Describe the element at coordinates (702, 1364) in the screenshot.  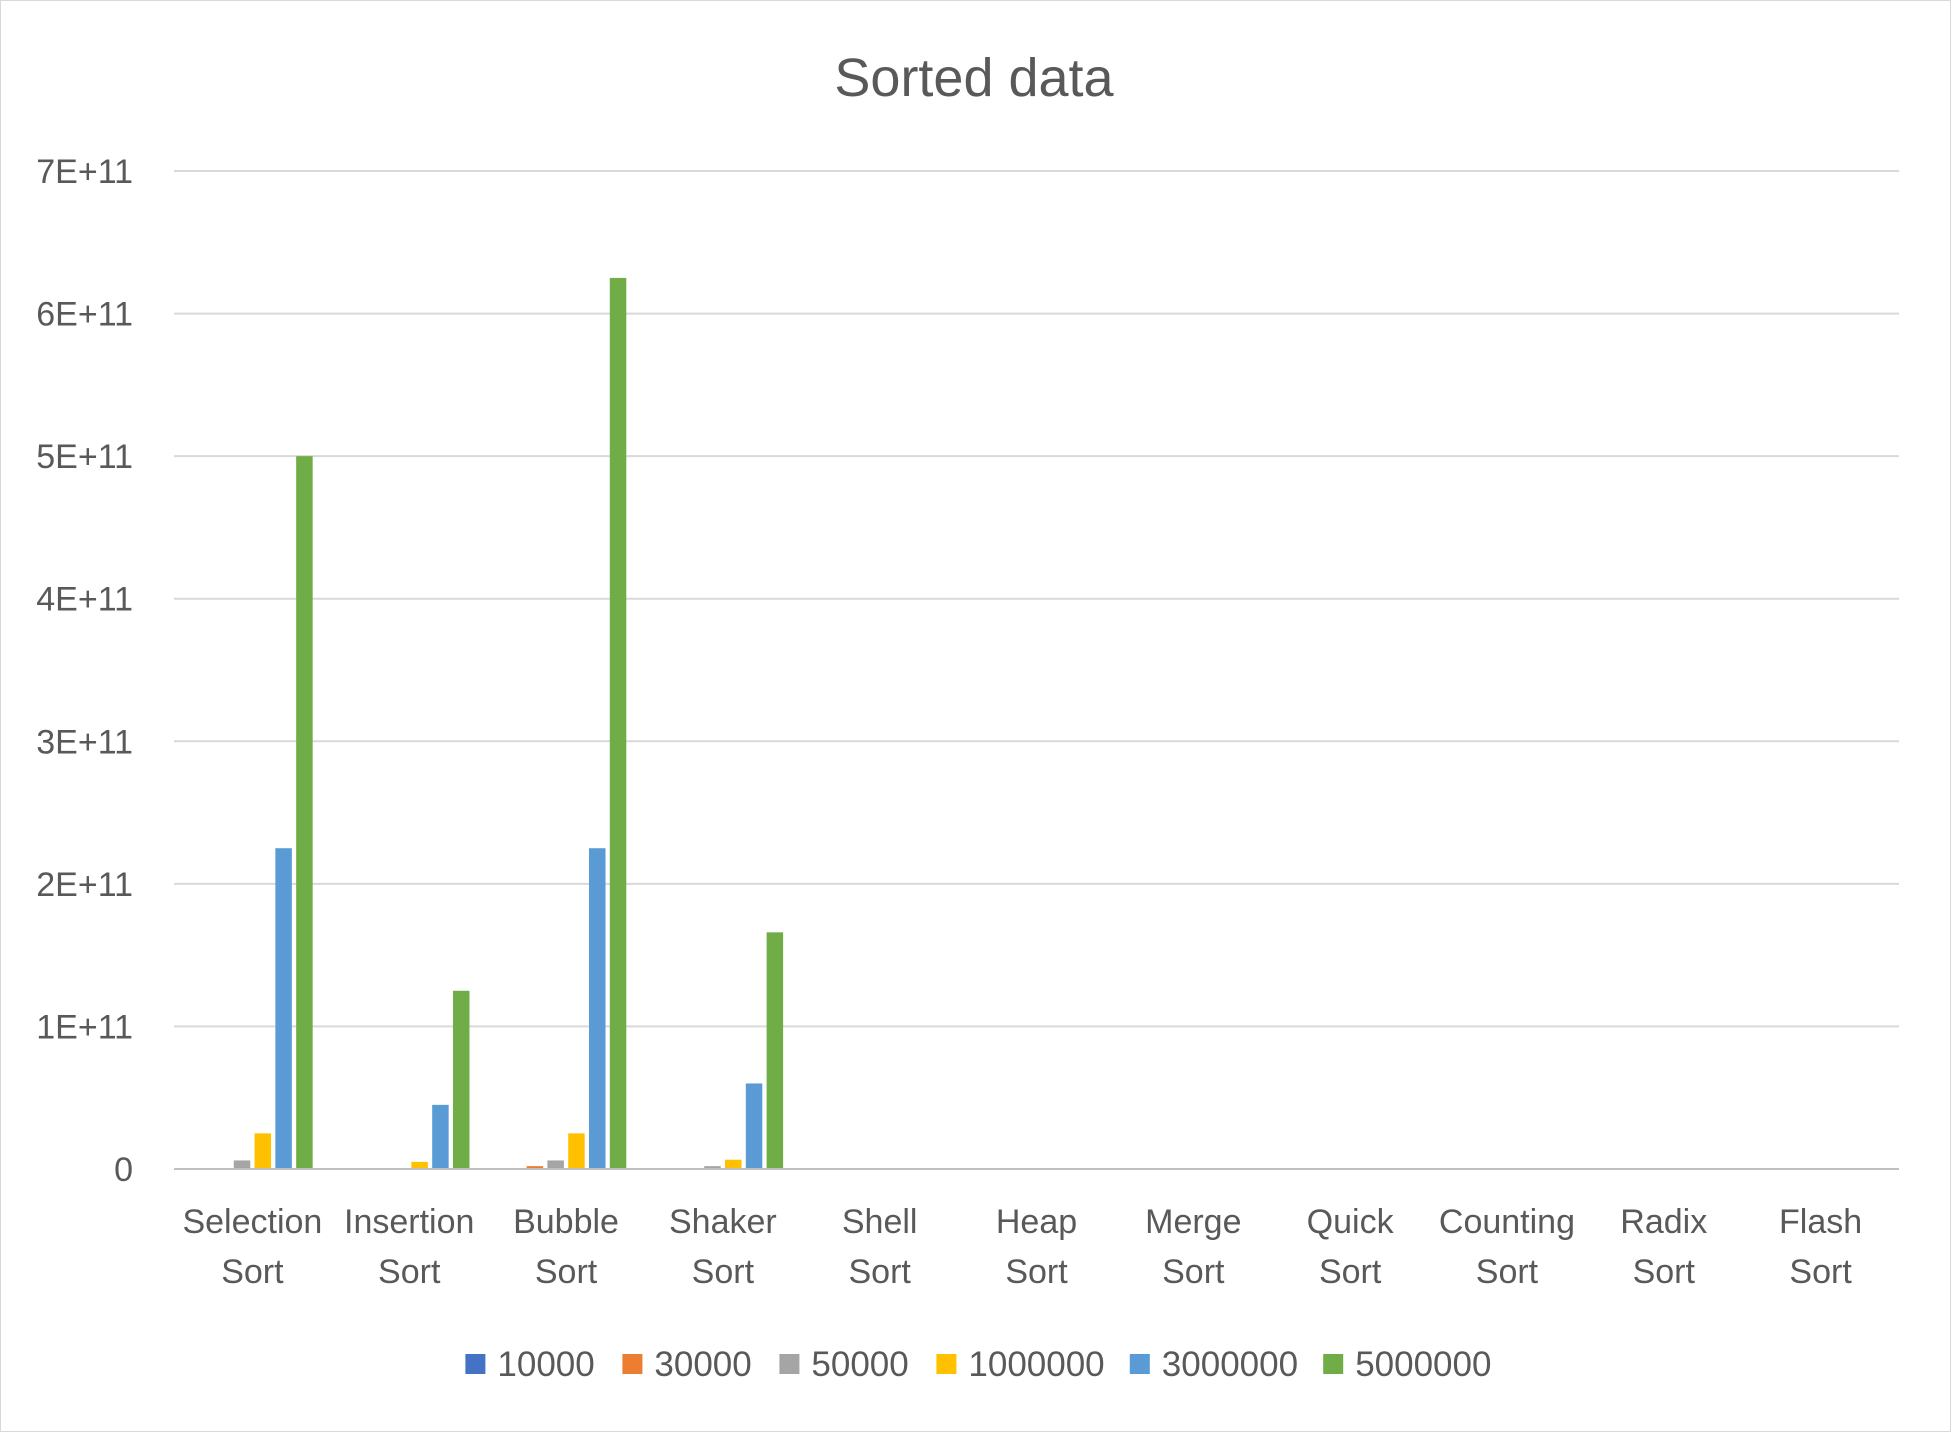
I see `legend-label: 30000` at that location.